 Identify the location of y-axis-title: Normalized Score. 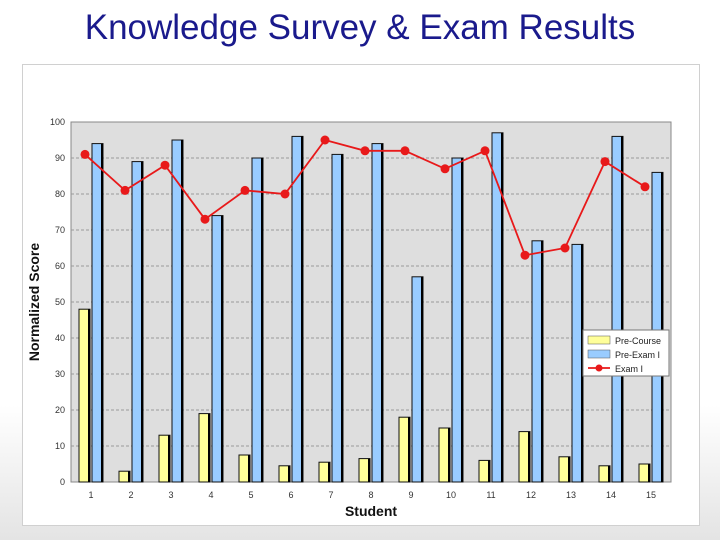
(34, 302).